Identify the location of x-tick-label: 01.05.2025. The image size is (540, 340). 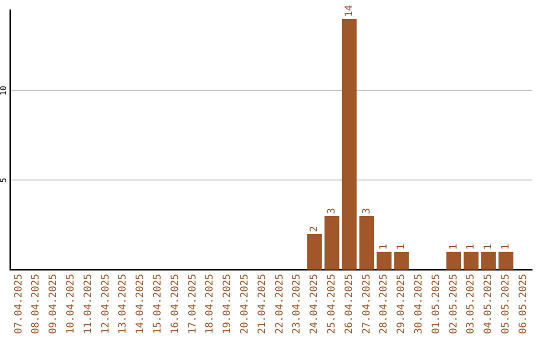
(436, 304).